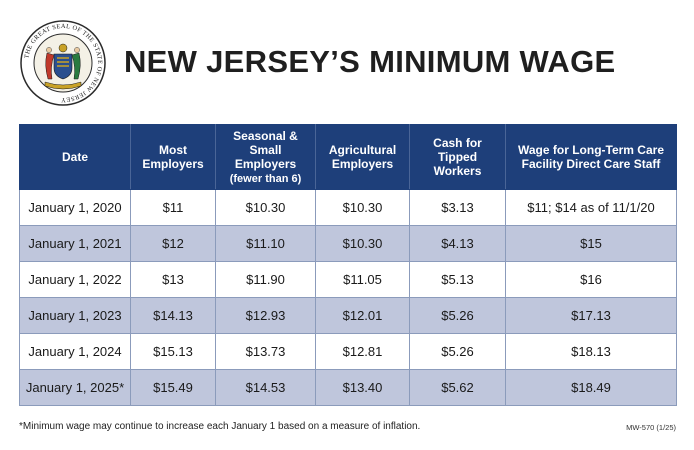 The height and width of the screenshot is (450, 694). I want to click on page-title: NEW JERSEY’S MINIMUM WAGE, so click(370, 61).